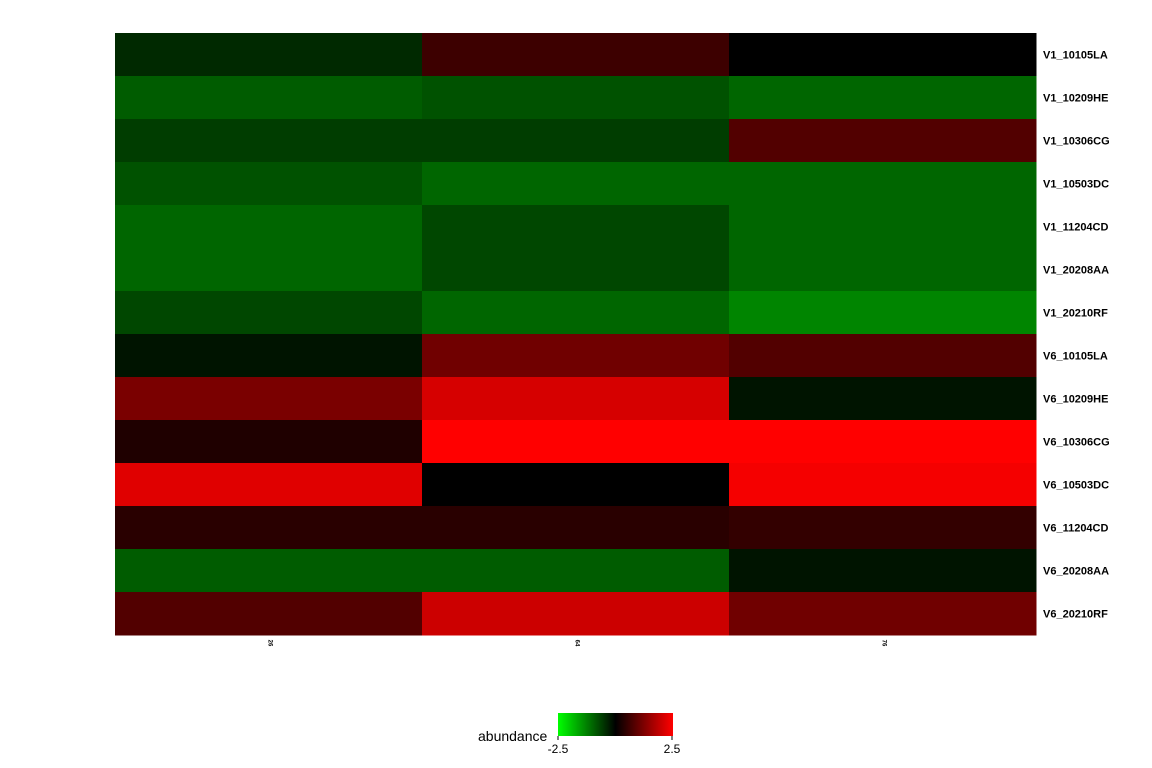 This screenshot has width=1152, height=768. What do you see at coordinates (615, 724) in the screenshot?
I see `legend-color-bar` at bounding box center [615, 724].